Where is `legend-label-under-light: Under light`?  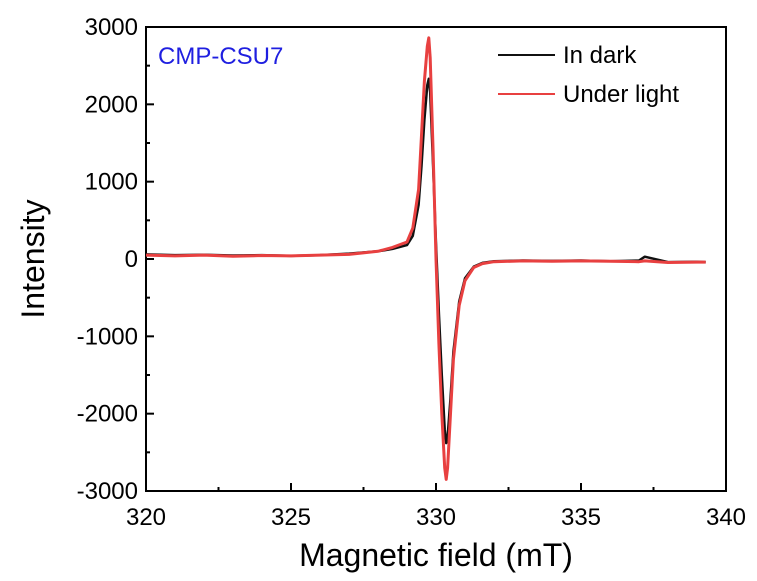
legend-label-under-light: Under light is located at coordinates (621, 94).